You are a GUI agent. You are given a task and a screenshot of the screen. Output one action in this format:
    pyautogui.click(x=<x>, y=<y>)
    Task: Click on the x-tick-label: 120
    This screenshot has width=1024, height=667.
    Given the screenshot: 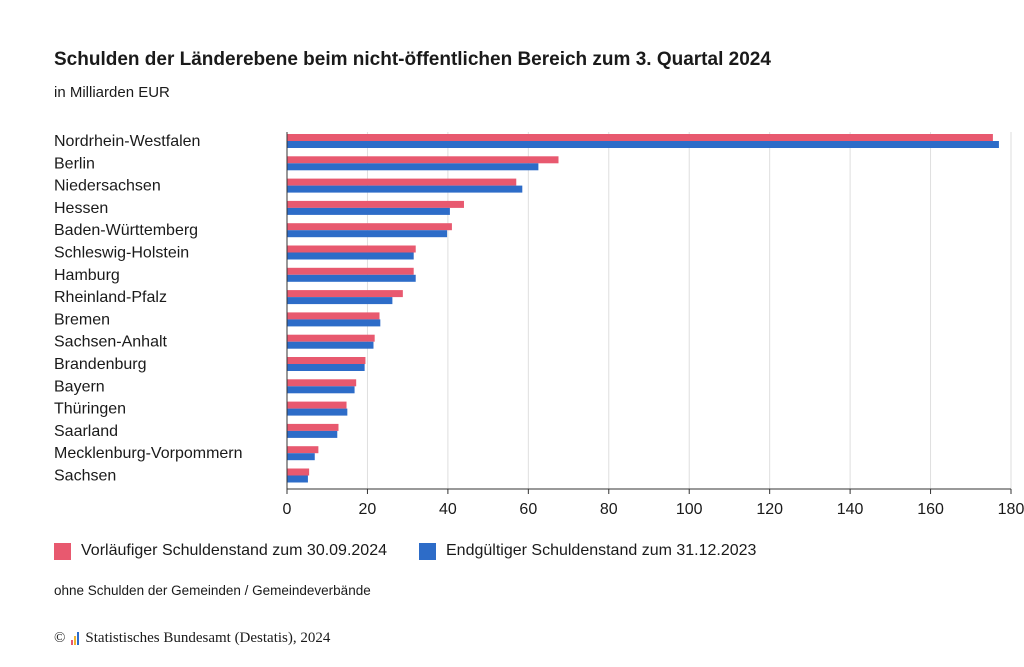 What is the action you would take?
    pyautogui.click(x=769, y=509)
    